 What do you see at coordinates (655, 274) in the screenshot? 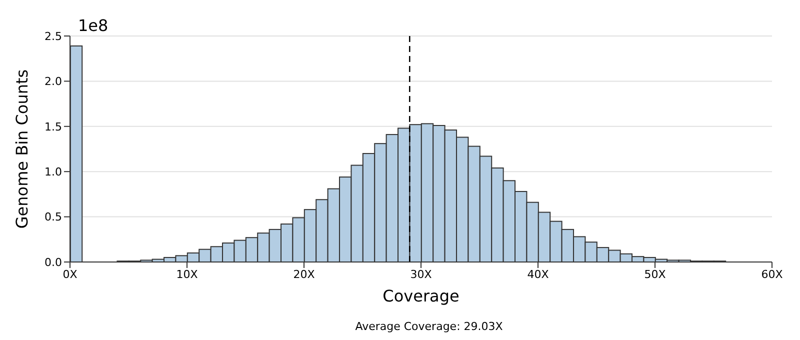
I see `x-tick-label: 50X` at bounding box center [655, 274].